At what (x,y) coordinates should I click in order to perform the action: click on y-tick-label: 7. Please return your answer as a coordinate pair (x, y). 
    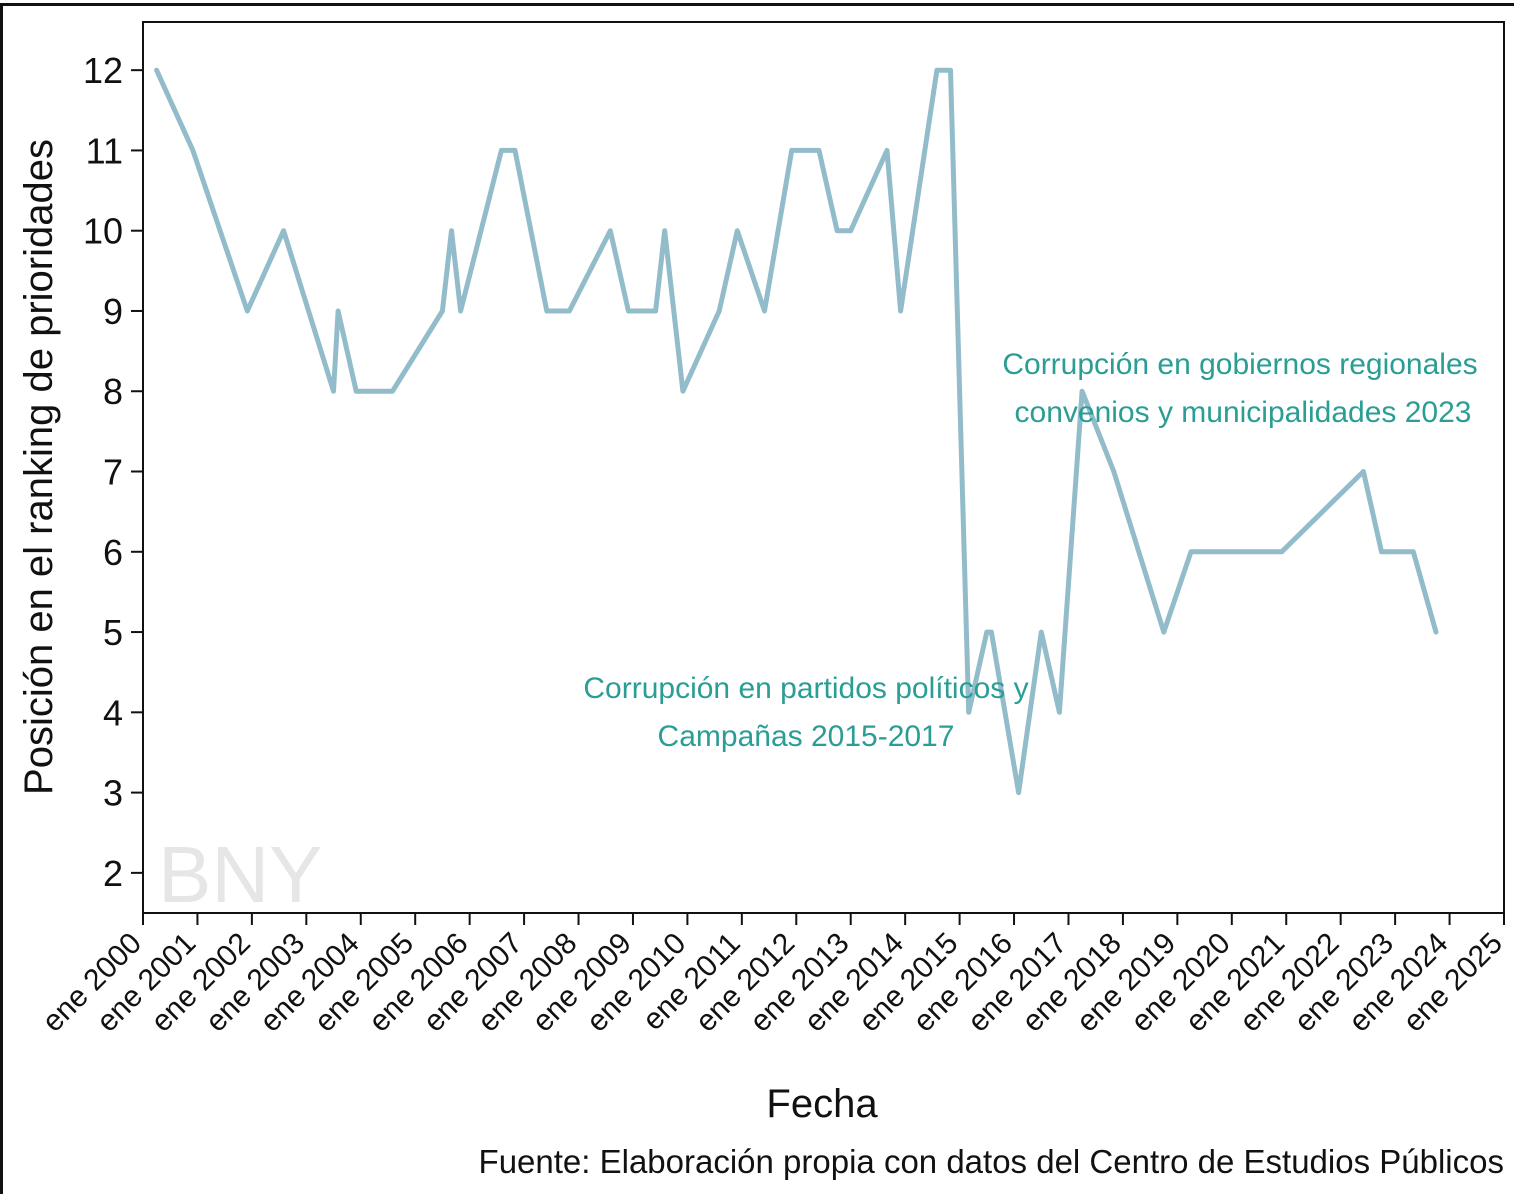
    Looking at the image, I should click on (113, 472).